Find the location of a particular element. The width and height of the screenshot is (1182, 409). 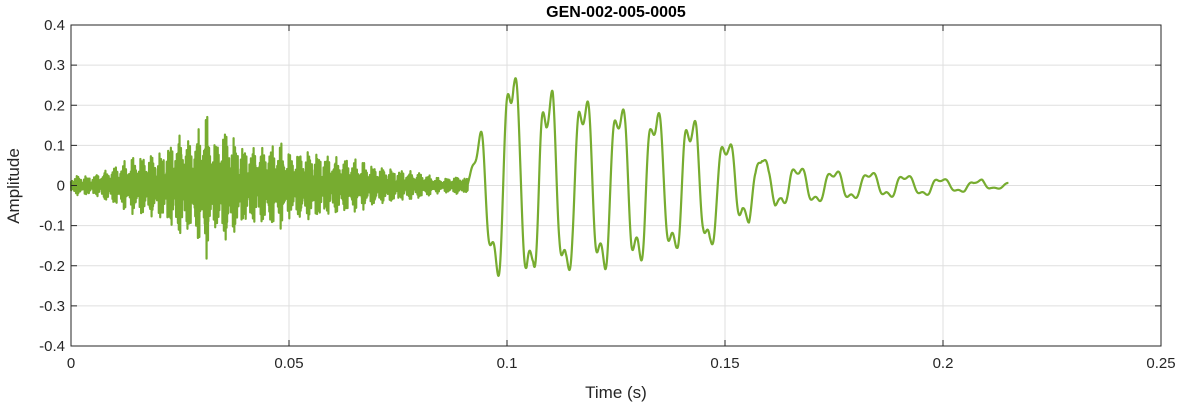

x-tick-label: 0 is located at coordinates (71, 363).